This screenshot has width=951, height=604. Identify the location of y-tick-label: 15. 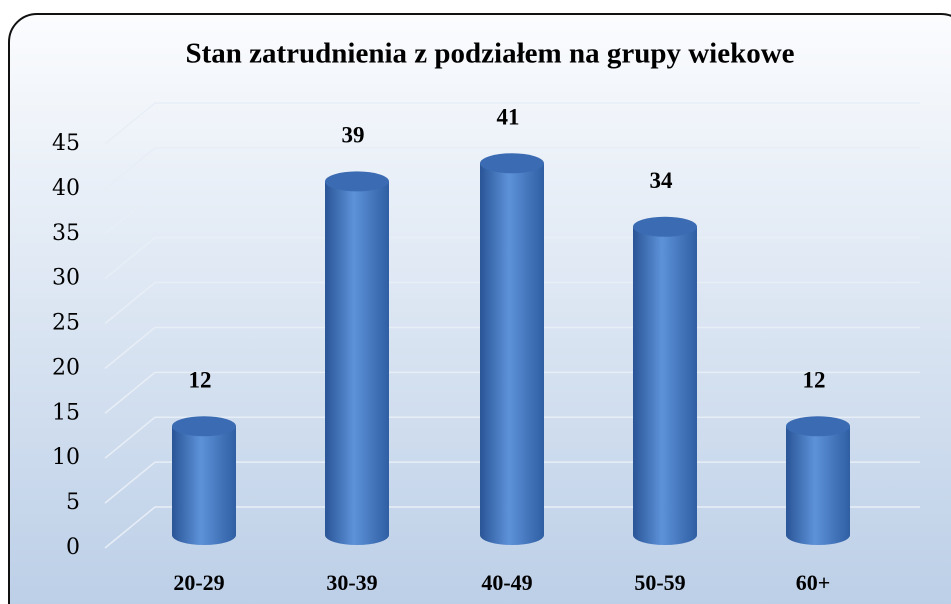
(66, 412).